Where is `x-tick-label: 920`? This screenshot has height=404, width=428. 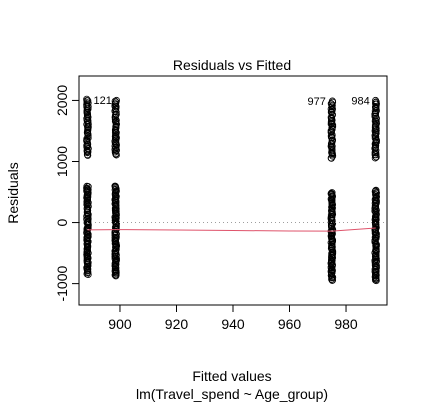
x-tick-label: 920 is located at coordinates (177, 324).